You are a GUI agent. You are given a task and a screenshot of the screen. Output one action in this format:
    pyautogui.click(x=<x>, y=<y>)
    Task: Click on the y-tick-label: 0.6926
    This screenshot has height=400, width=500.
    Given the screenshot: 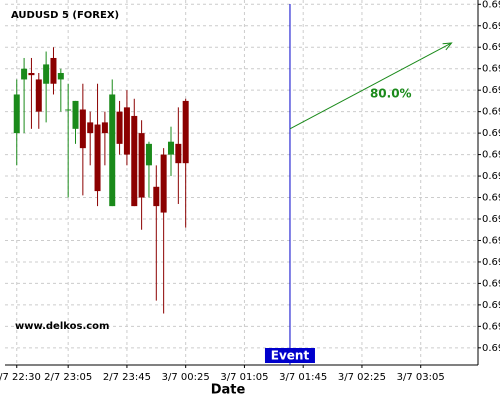 What is the action you would take?
    pyautogui.click(x=491, y=47)
    